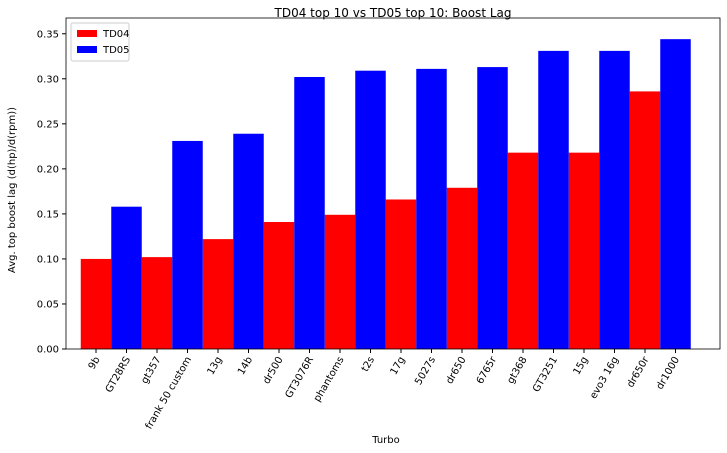 This screenshot has width=727, height=453. What do you see at coordinates (545, 374) in the screenshot?
I see `x-tick-label: GT3251` at bounding box center [545, 374].